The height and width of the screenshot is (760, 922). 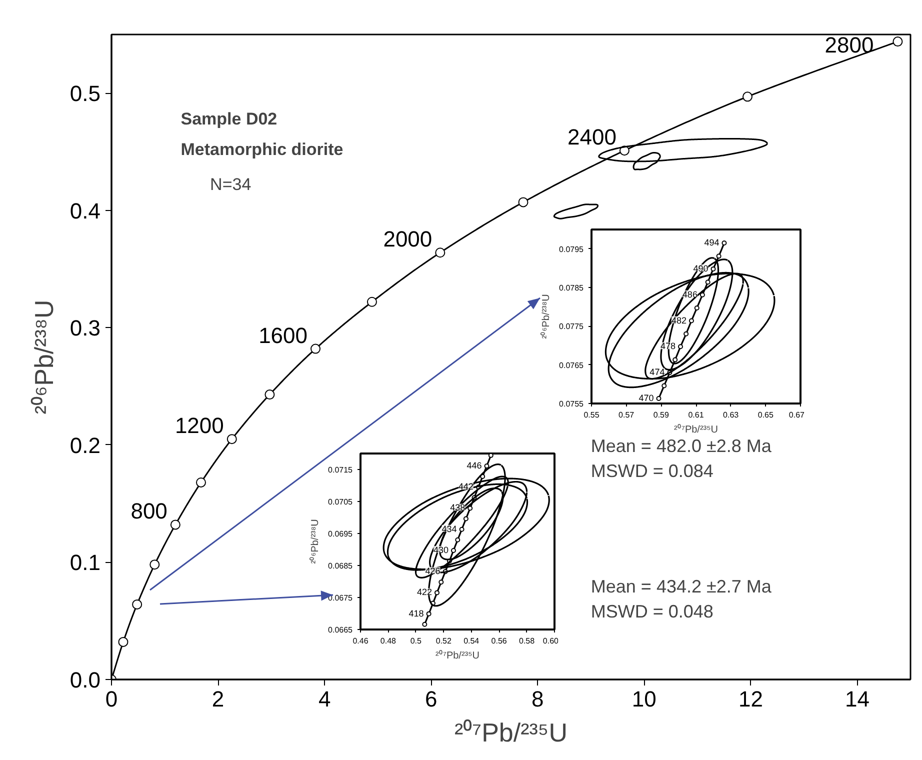 I want to click on annotation: 800, so click(x=149, y=511).